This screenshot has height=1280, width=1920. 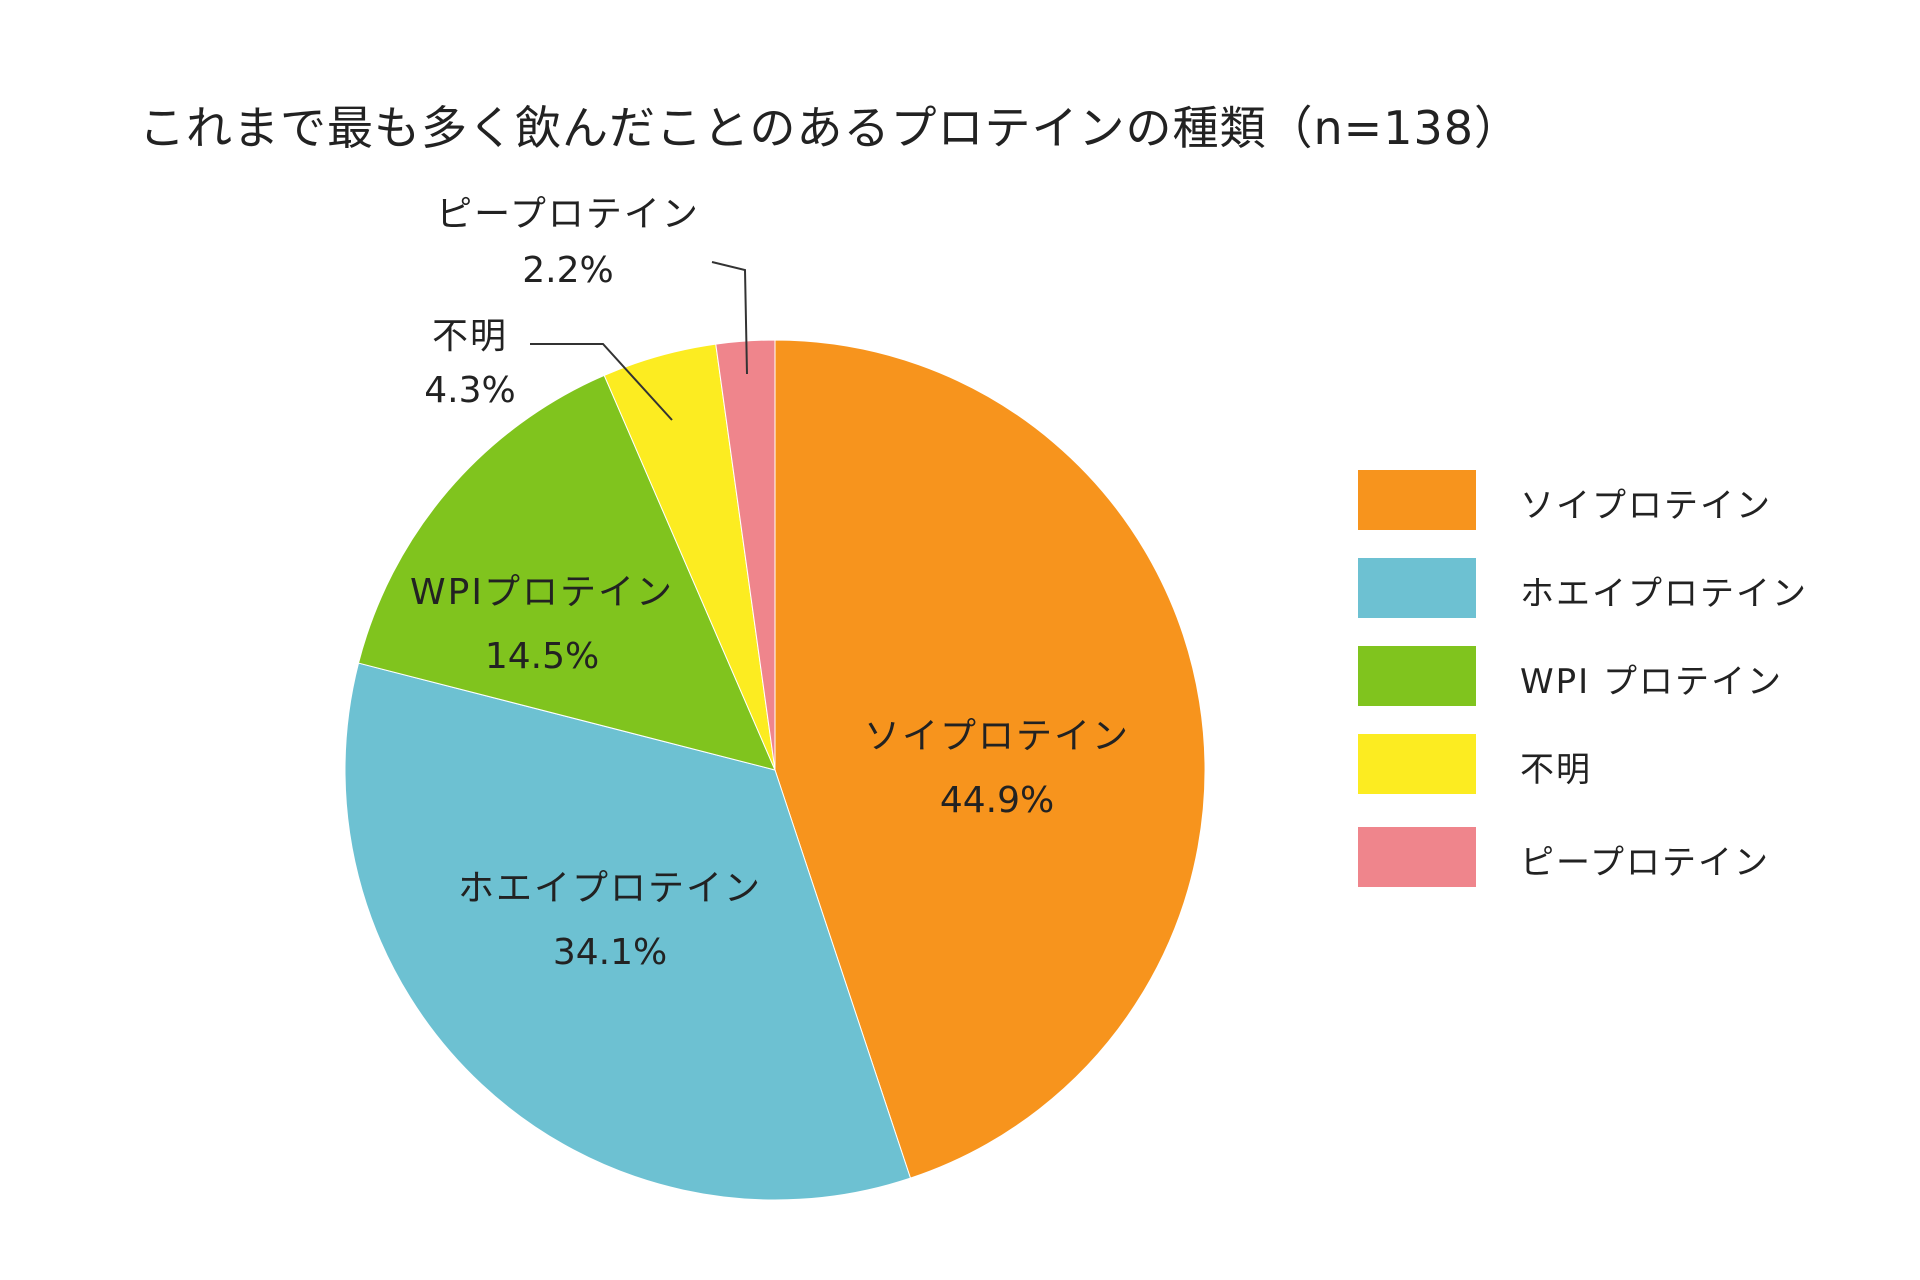 I want to click on legend-label-1: ソイプロテイン, so click(x=1646, y=506).